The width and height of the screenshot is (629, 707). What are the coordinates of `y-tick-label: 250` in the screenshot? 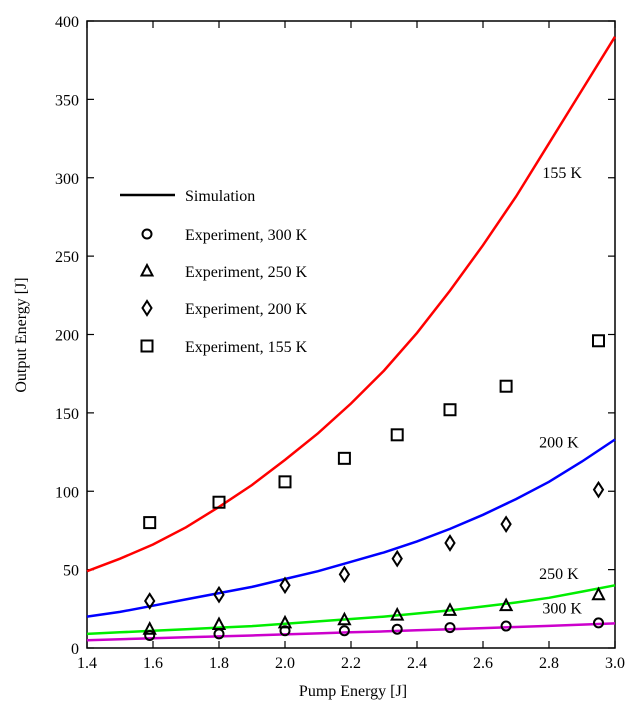 It's located at (67, 257).